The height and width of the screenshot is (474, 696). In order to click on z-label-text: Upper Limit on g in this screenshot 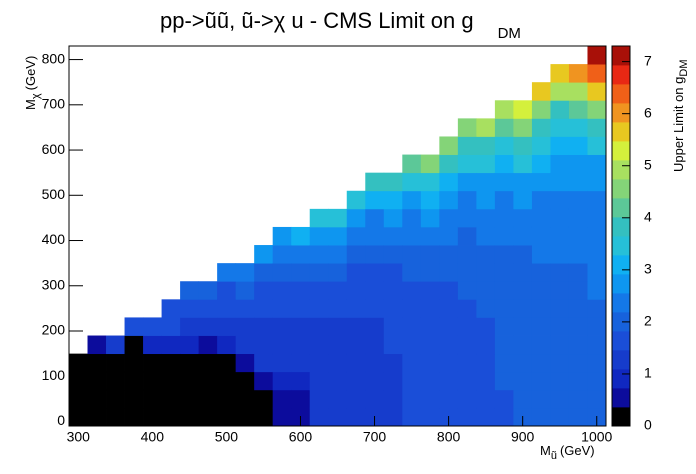, I will do `click(678, 124)`.